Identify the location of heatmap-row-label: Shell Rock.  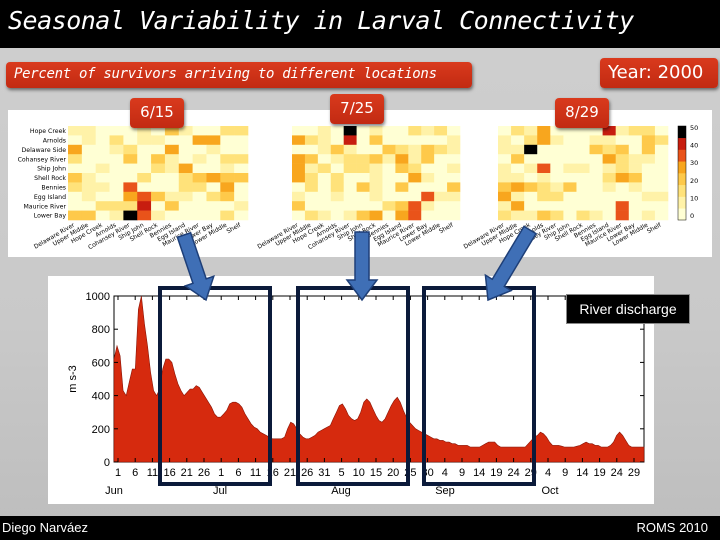
(50, 178).